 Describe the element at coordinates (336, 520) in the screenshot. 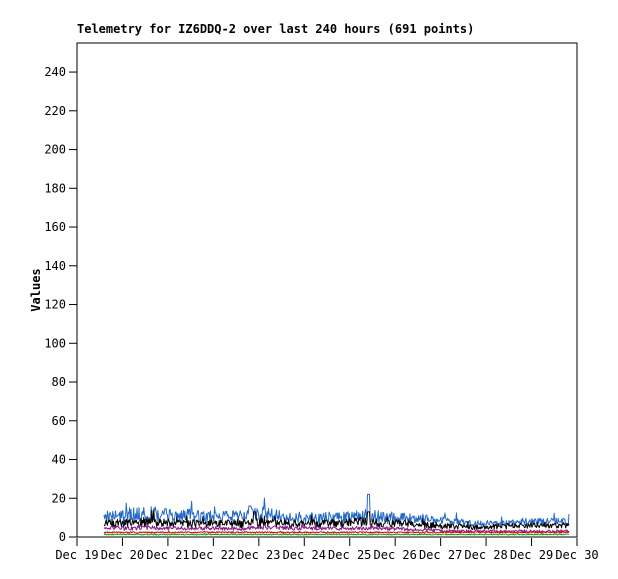

I see `telemetry-channel-black-line` at that location.